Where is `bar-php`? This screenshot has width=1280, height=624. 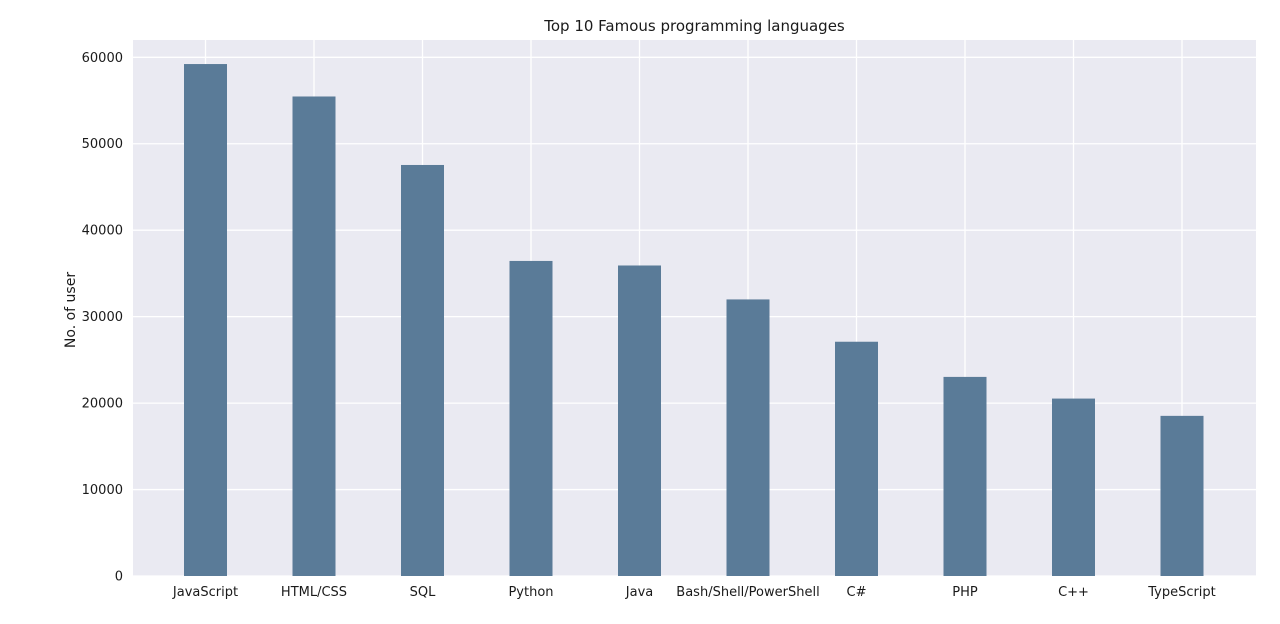 bar-php is located at coordinates (965, 476).